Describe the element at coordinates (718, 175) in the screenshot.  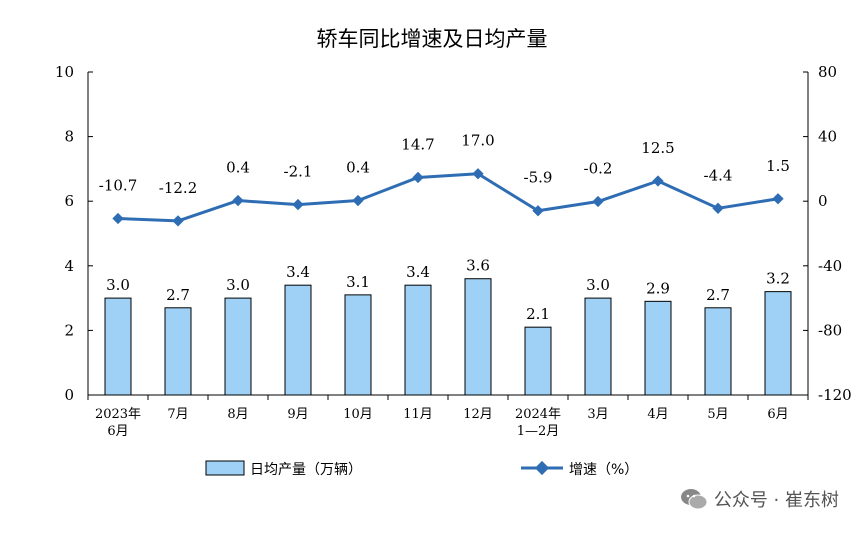
I see `line-data-label: -4.4` at that location.